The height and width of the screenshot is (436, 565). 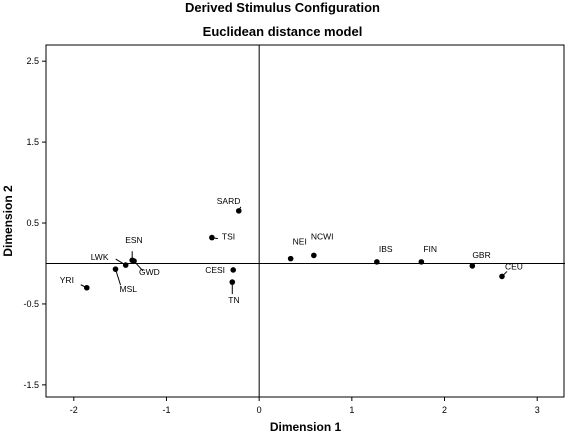 What do you see at coordinates (229, 201) in the screenshot?
I see `point-label: SARD` at bounding box center [229, 201].